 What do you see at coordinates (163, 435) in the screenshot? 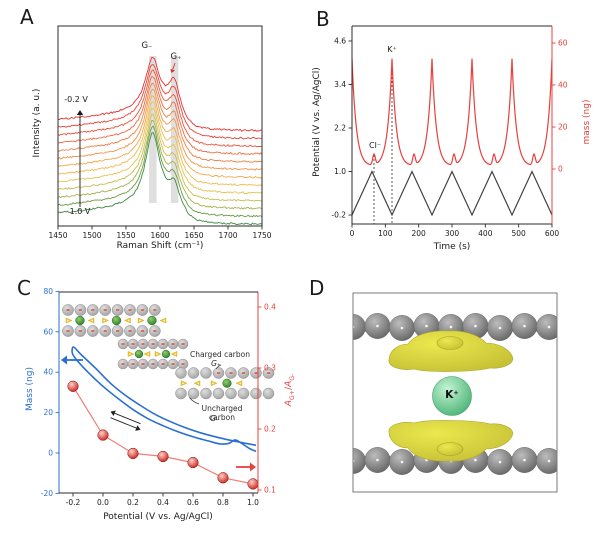
I see `g-band-ratio-series` at bounding box center [163, 435].